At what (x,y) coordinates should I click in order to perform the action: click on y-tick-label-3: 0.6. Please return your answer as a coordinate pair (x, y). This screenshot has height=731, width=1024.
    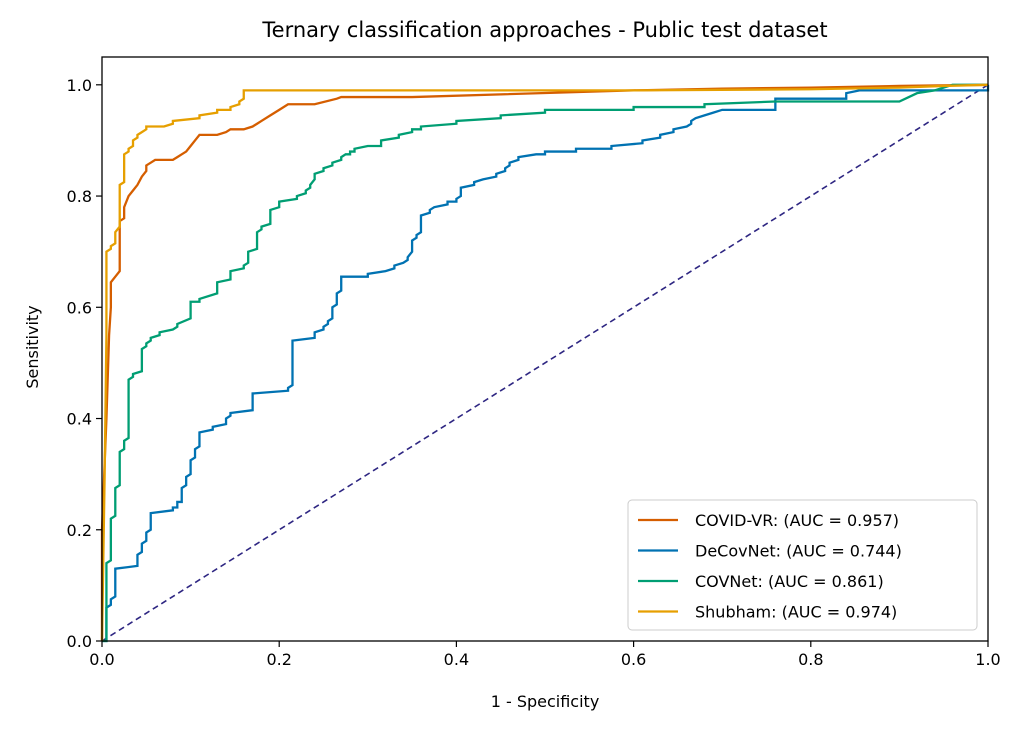
    Looking at the image, I should click on (79, 307).